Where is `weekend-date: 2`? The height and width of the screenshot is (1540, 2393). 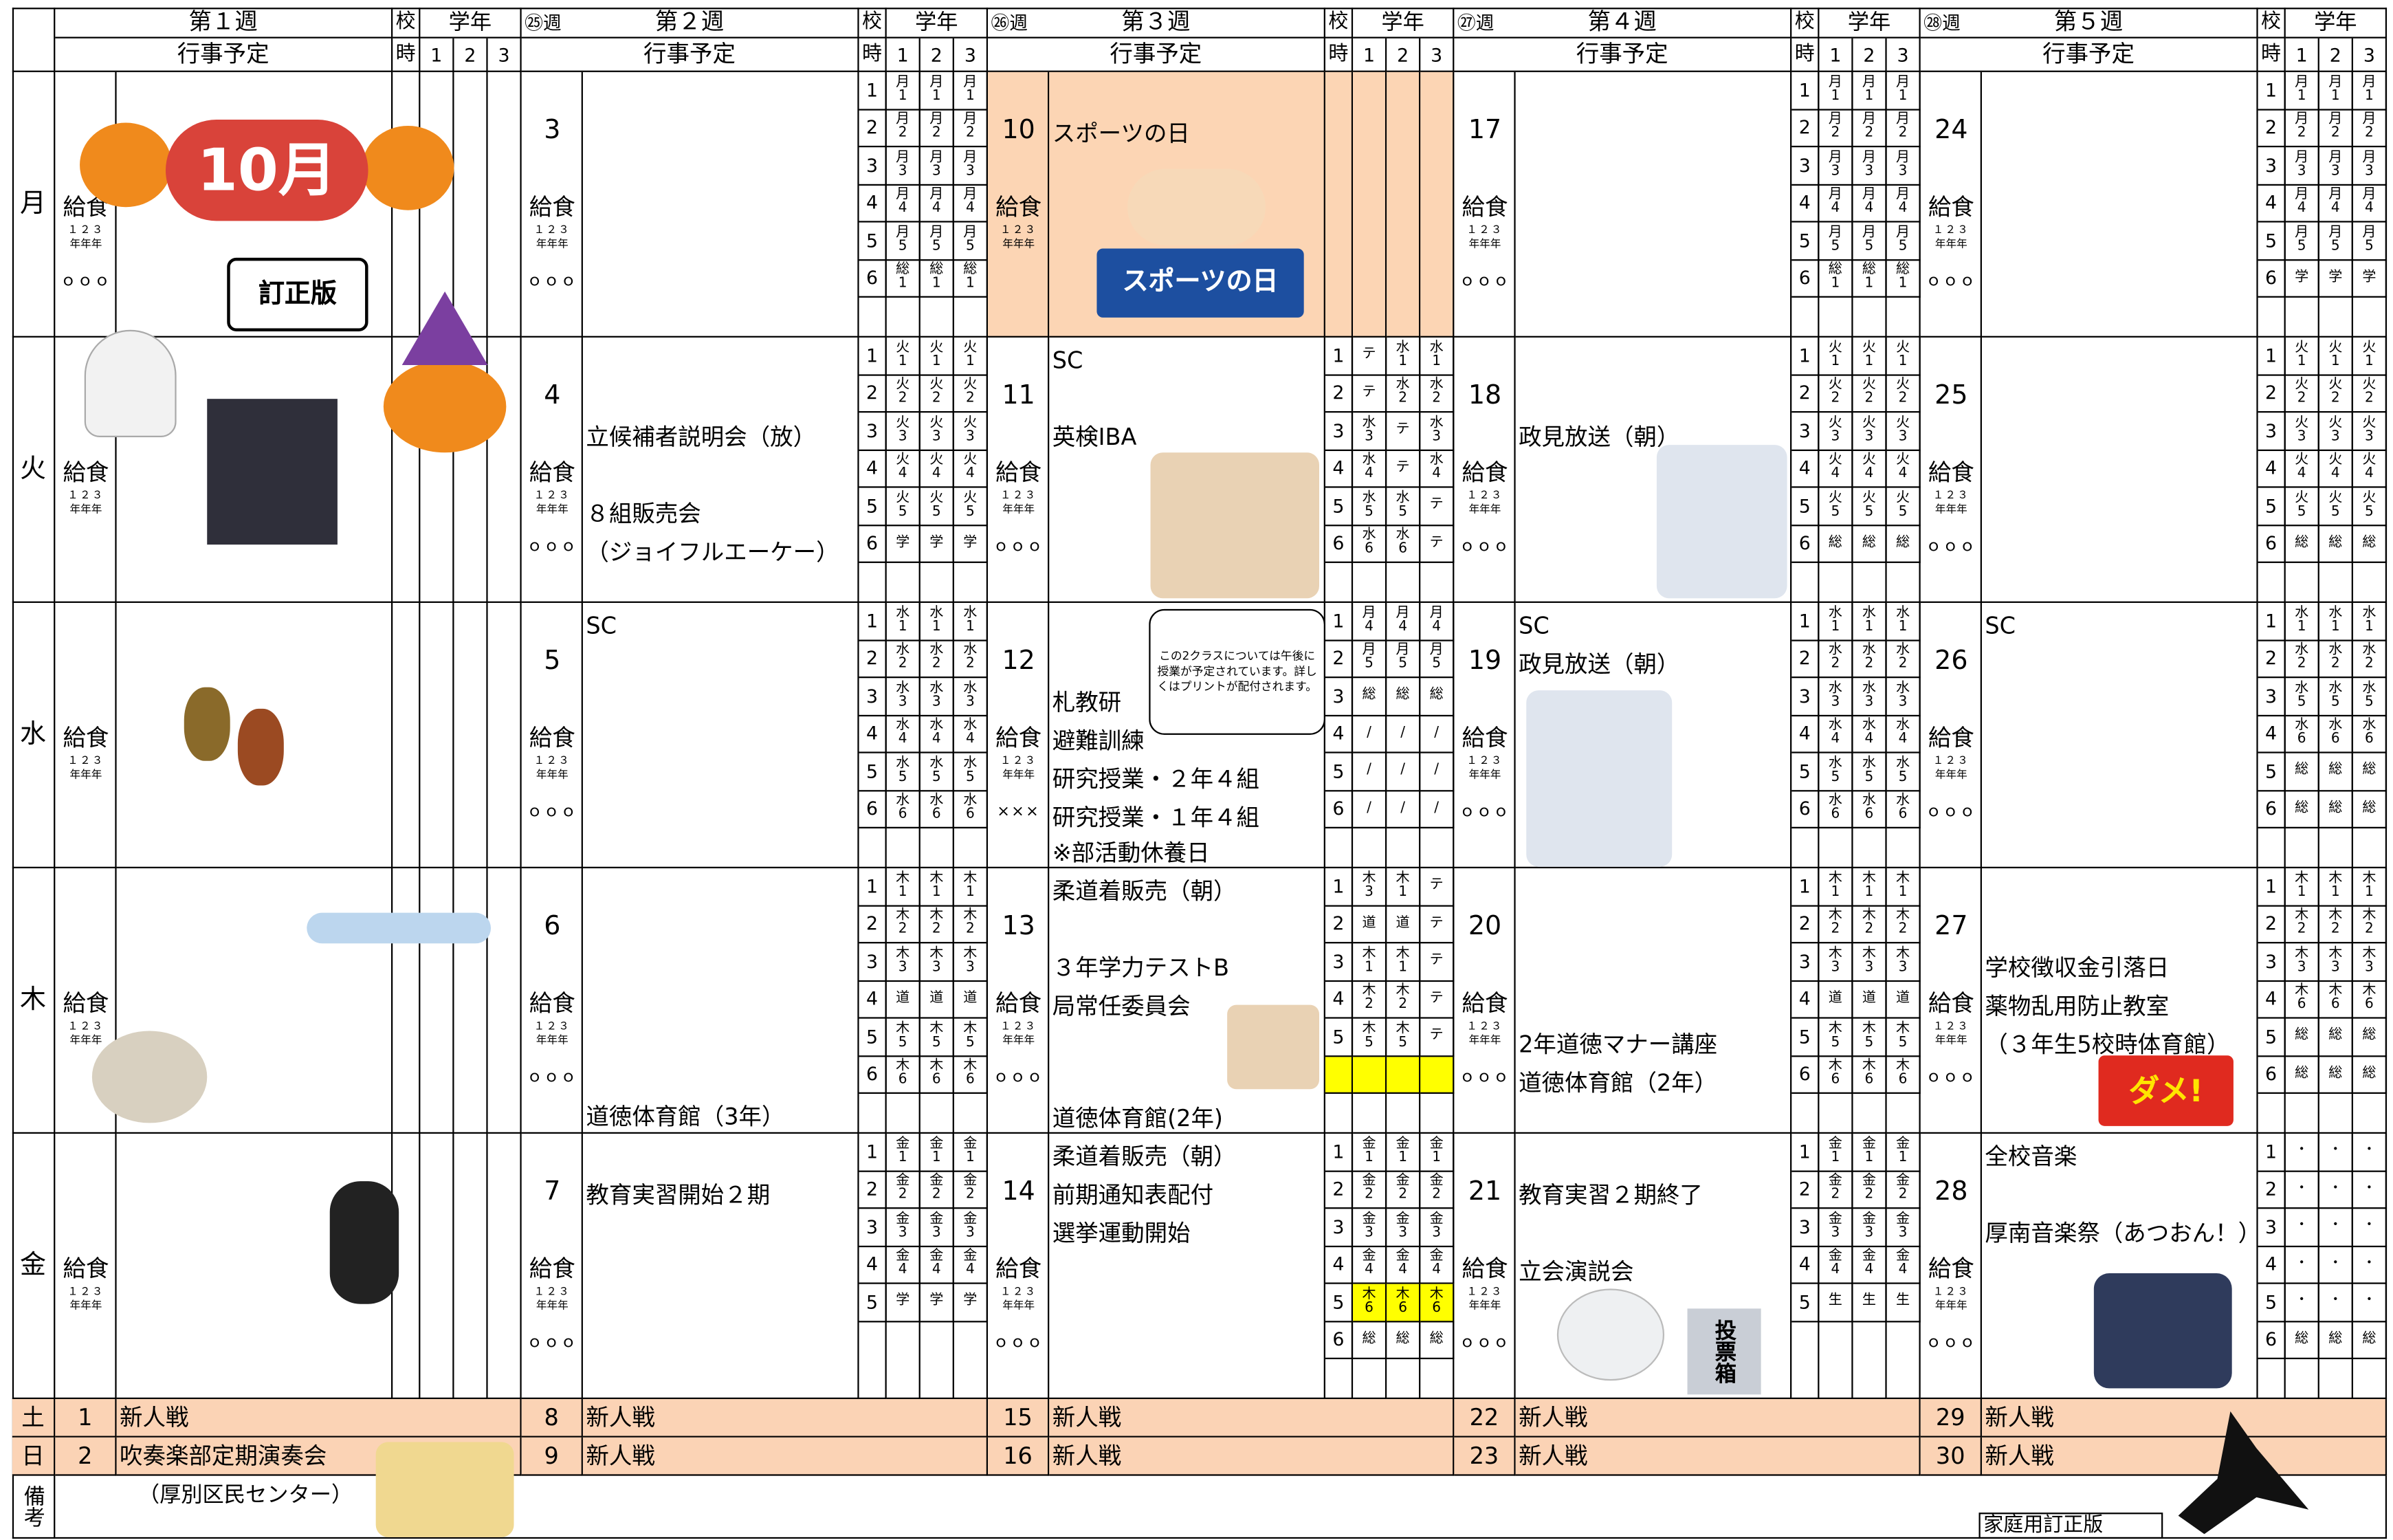 weekend-date: 2 is located at coordinates (86, 1456).